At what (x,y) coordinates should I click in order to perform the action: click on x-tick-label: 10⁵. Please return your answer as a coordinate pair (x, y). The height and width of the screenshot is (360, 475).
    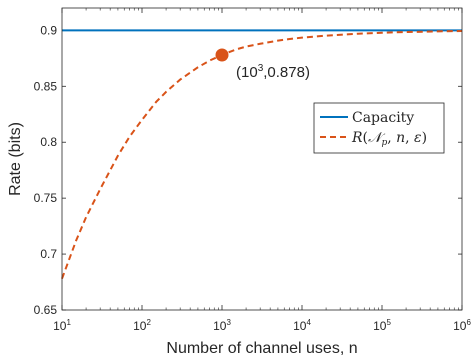
    Looking at the image, I should click on (382, 325).